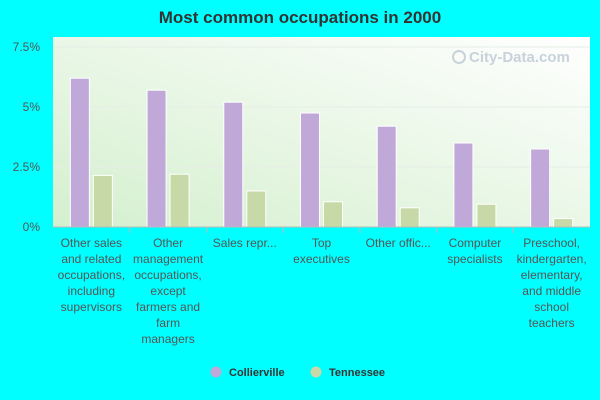  I want to click on legend-swatch-tennessee, so click(316, 372).